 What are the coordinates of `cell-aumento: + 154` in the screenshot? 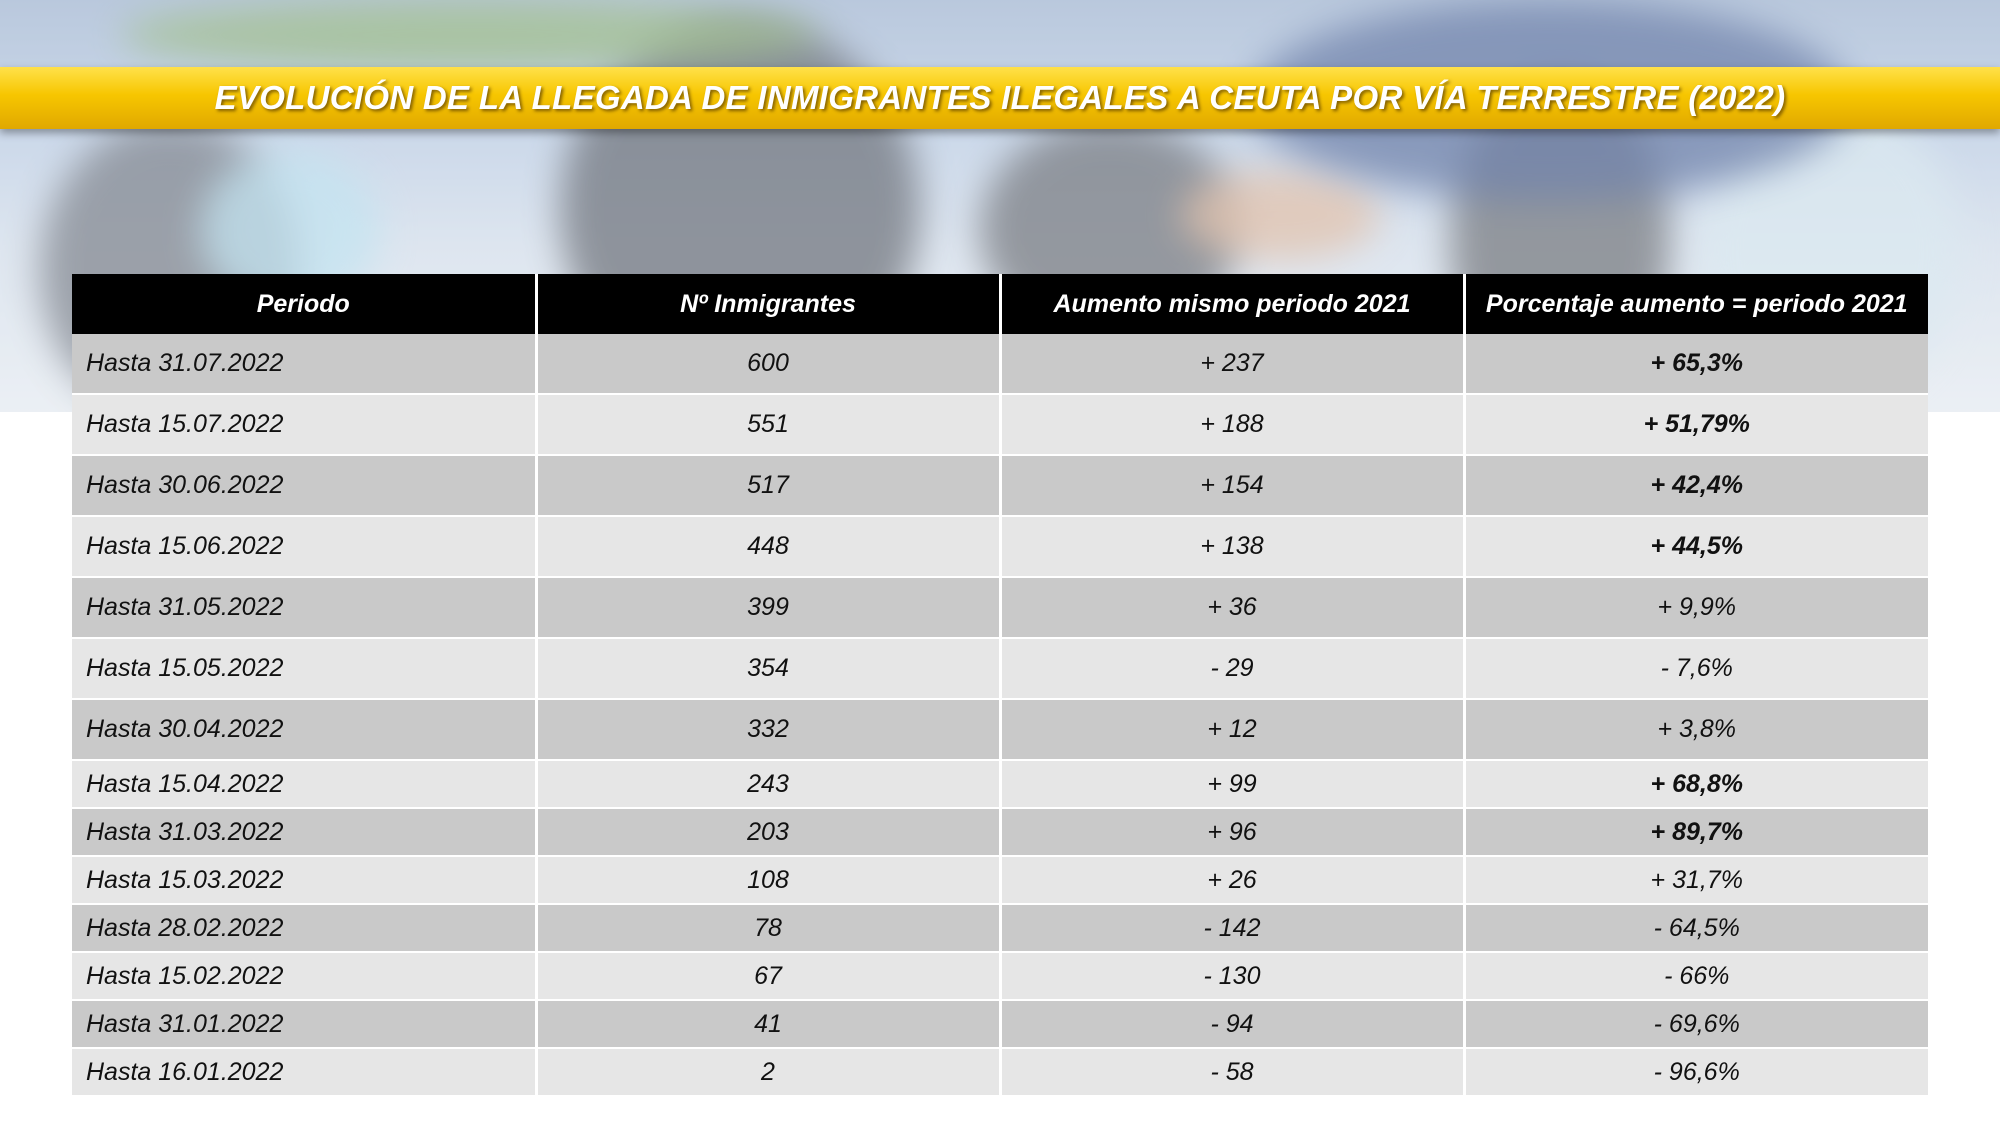 It's located at (1233, 486).